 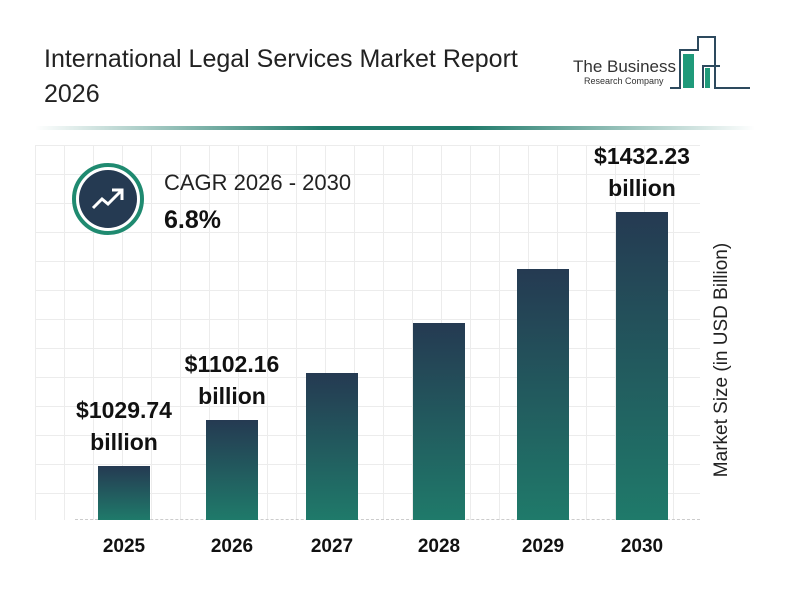 What do you see at coordinates (387, 519) in the screenshot?
I see `chart-baseline` at bounding box center [387, 519].